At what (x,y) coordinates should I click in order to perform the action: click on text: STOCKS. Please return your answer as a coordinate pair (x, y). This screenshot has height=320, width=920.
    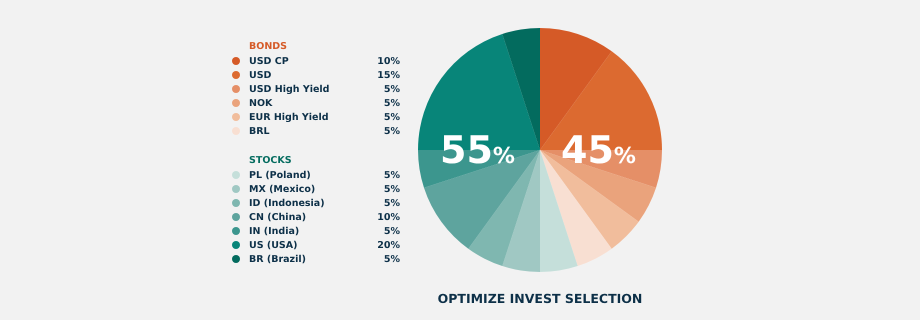
    Looking at the image, I should click on (270, 161).